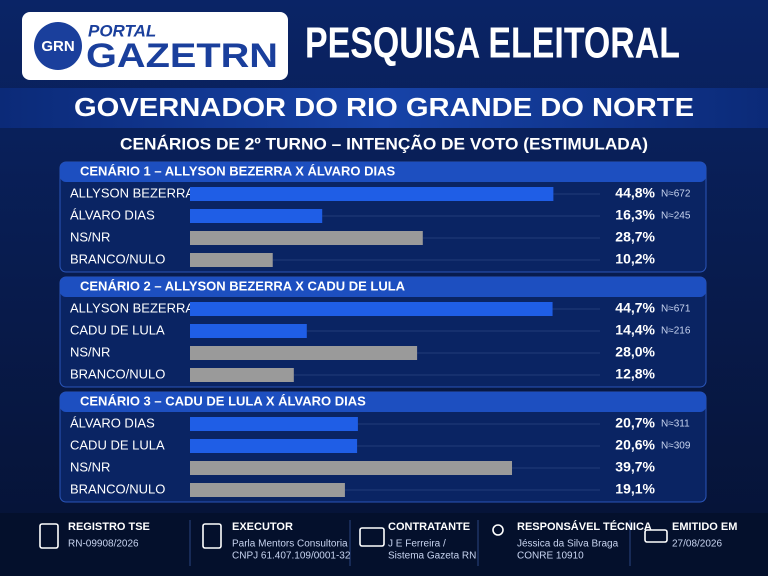 The width and height of the screenshot is (768, 576). I want to click on logo-box, so click(155, 46).